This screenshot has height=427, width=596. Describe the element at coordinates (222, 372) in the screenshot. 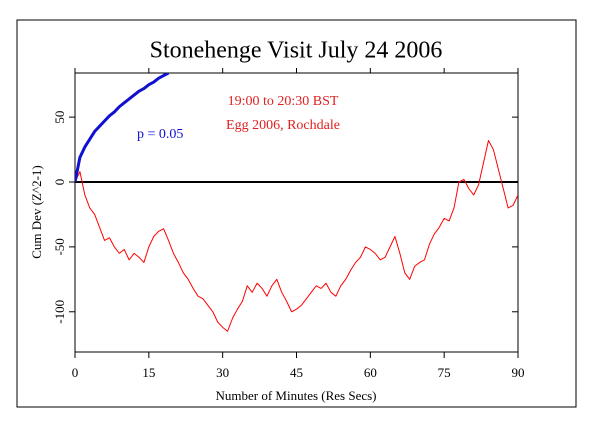

I see `x-tick-label: 30` at that location.